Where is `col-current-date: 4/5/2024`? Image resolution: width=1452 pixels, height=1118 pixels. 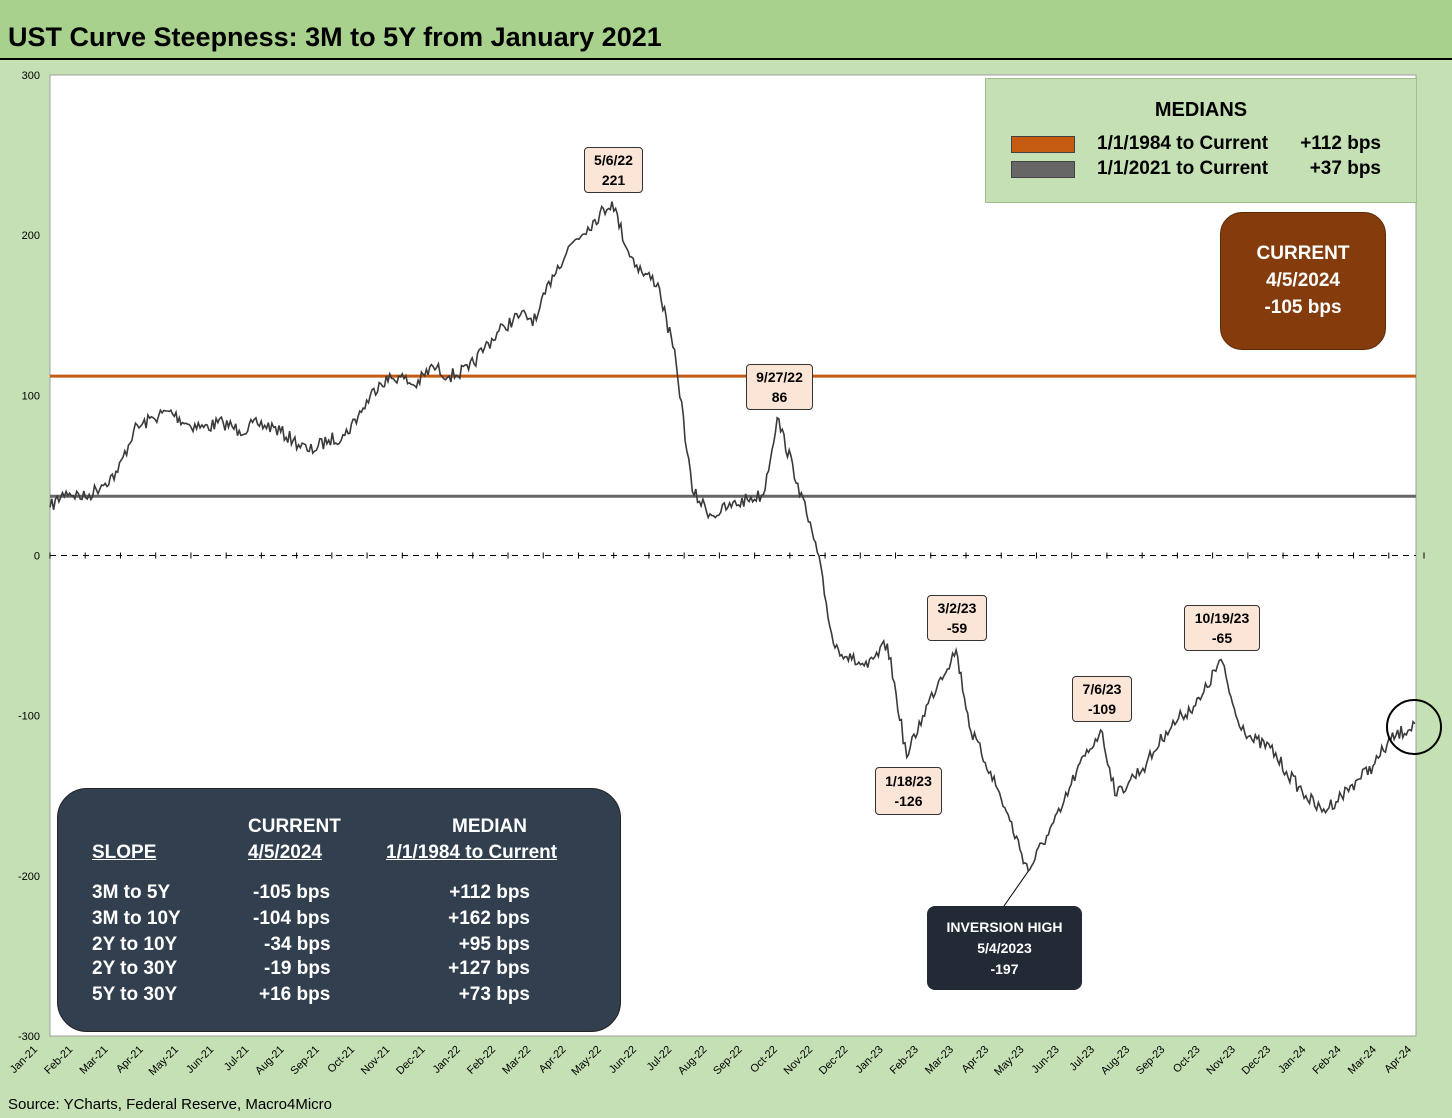 col-current-date: 4/5/2024 is located at coordinates (285, 852).